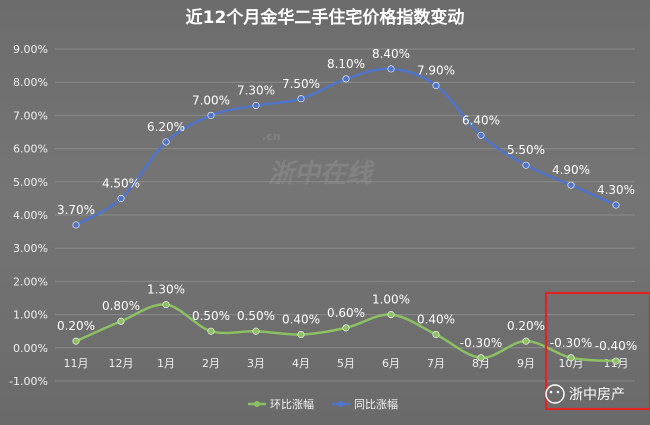  What do you see at coordinates (292, 404) in the screenshot?
I see `legend-label-mom: 环比涨幅` at bounding box center [292, 404].